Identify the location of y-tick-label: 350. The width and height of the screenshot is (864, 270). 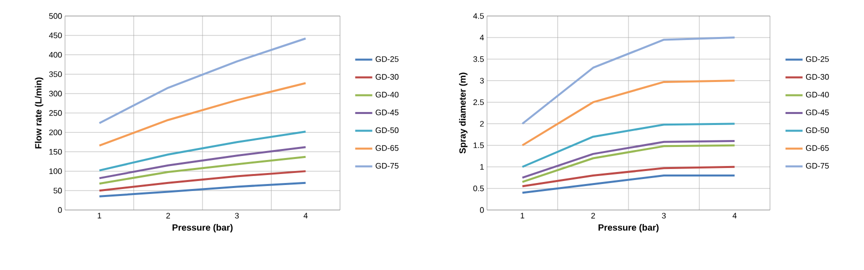
(55, 74).